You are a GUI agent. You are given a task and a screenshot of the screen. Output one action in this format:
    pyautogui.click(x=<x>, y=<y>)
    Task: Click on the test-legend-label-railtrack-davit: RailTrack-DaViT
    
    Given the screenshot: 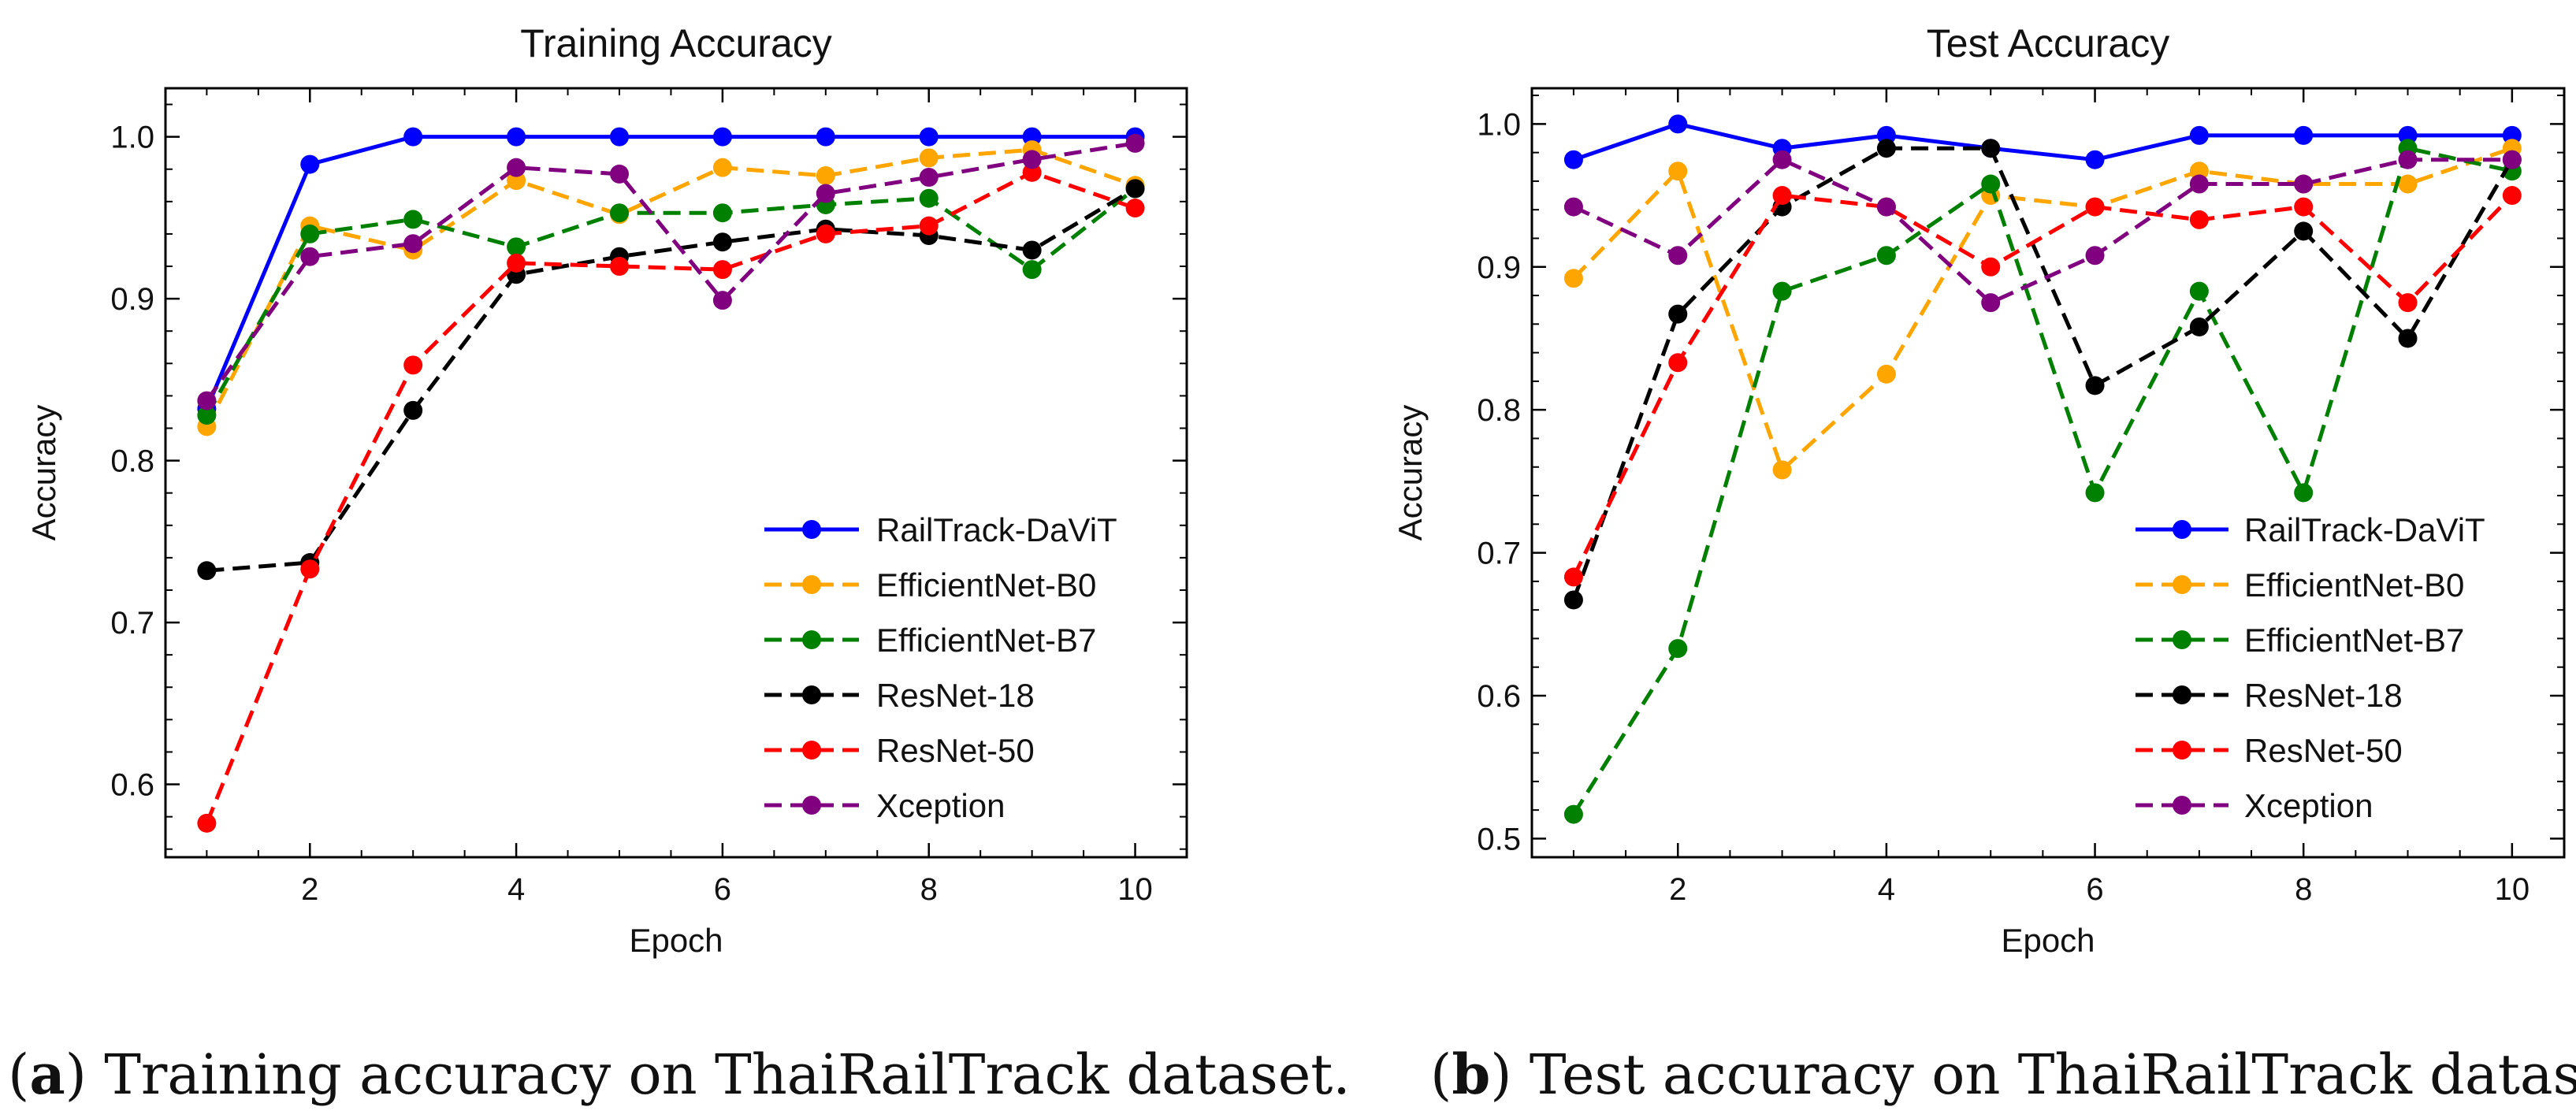 What is the action you would take?
    pyautogui.click(x=2364, y=529)
    